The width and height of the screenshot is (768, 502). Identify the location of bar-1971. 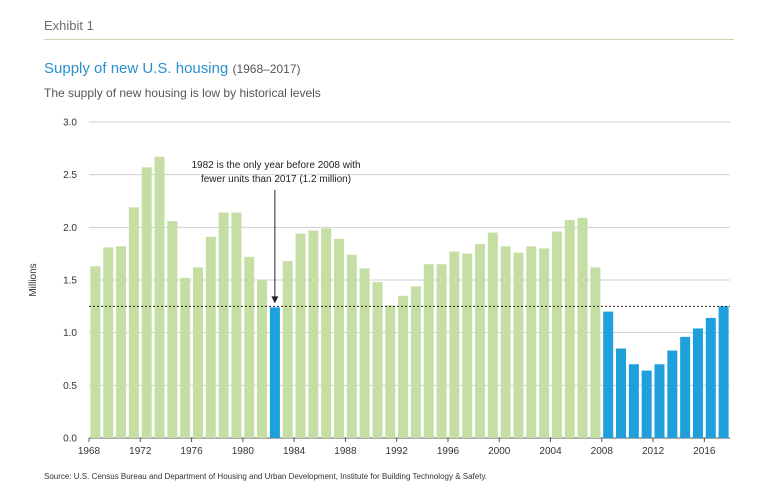
(133, 322).